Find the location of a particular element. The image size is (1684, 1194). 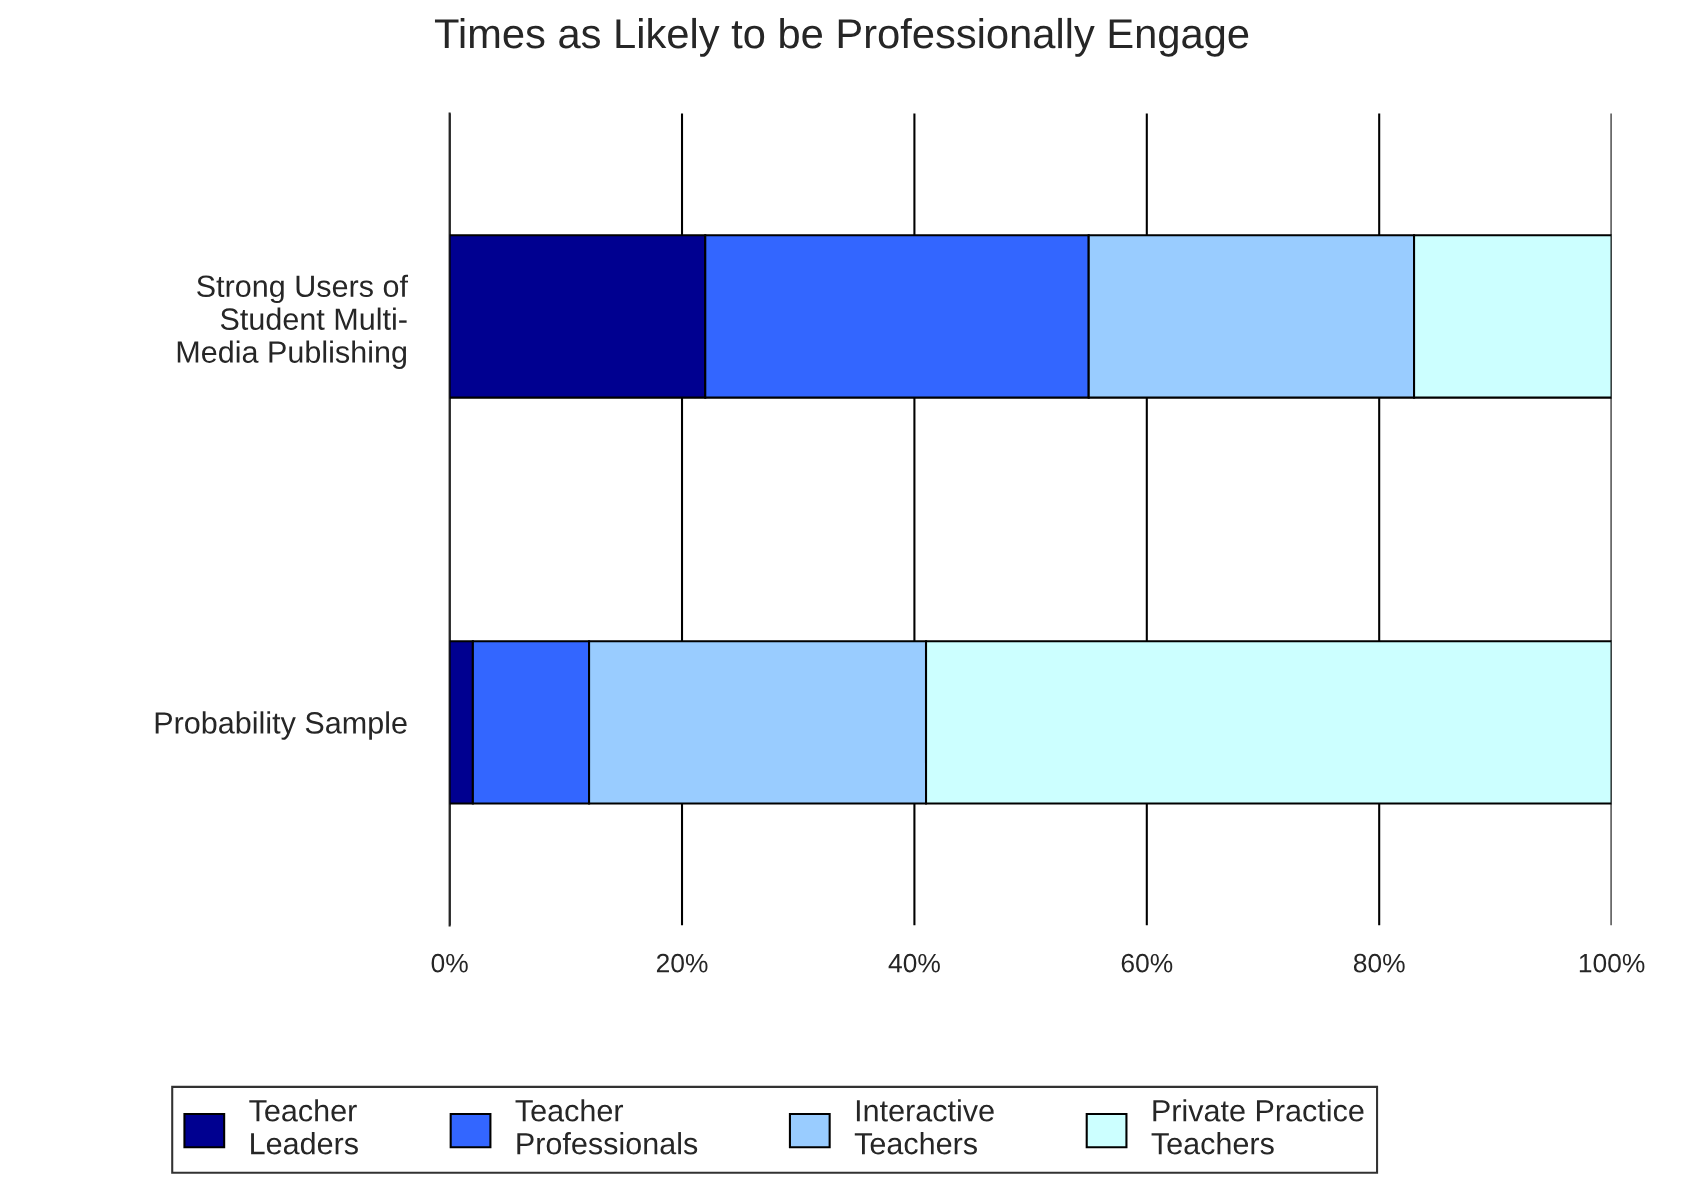

legend-label: Private Practice Teachers is located at coordinates (1257, 1127).